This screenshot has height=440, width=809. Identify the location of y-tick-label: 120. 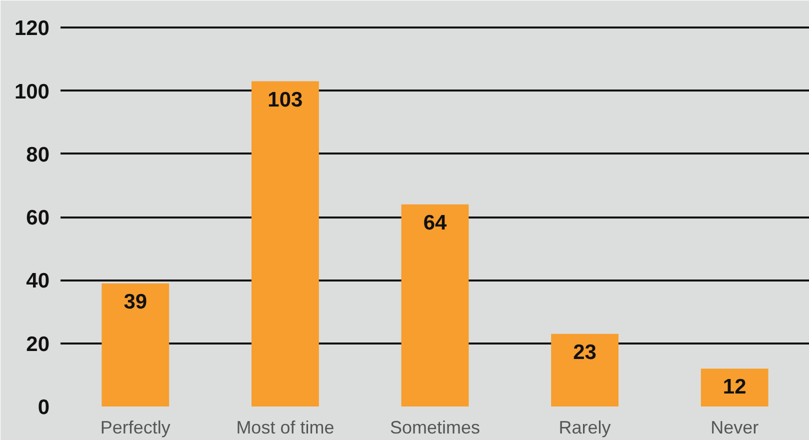
(32, 28).